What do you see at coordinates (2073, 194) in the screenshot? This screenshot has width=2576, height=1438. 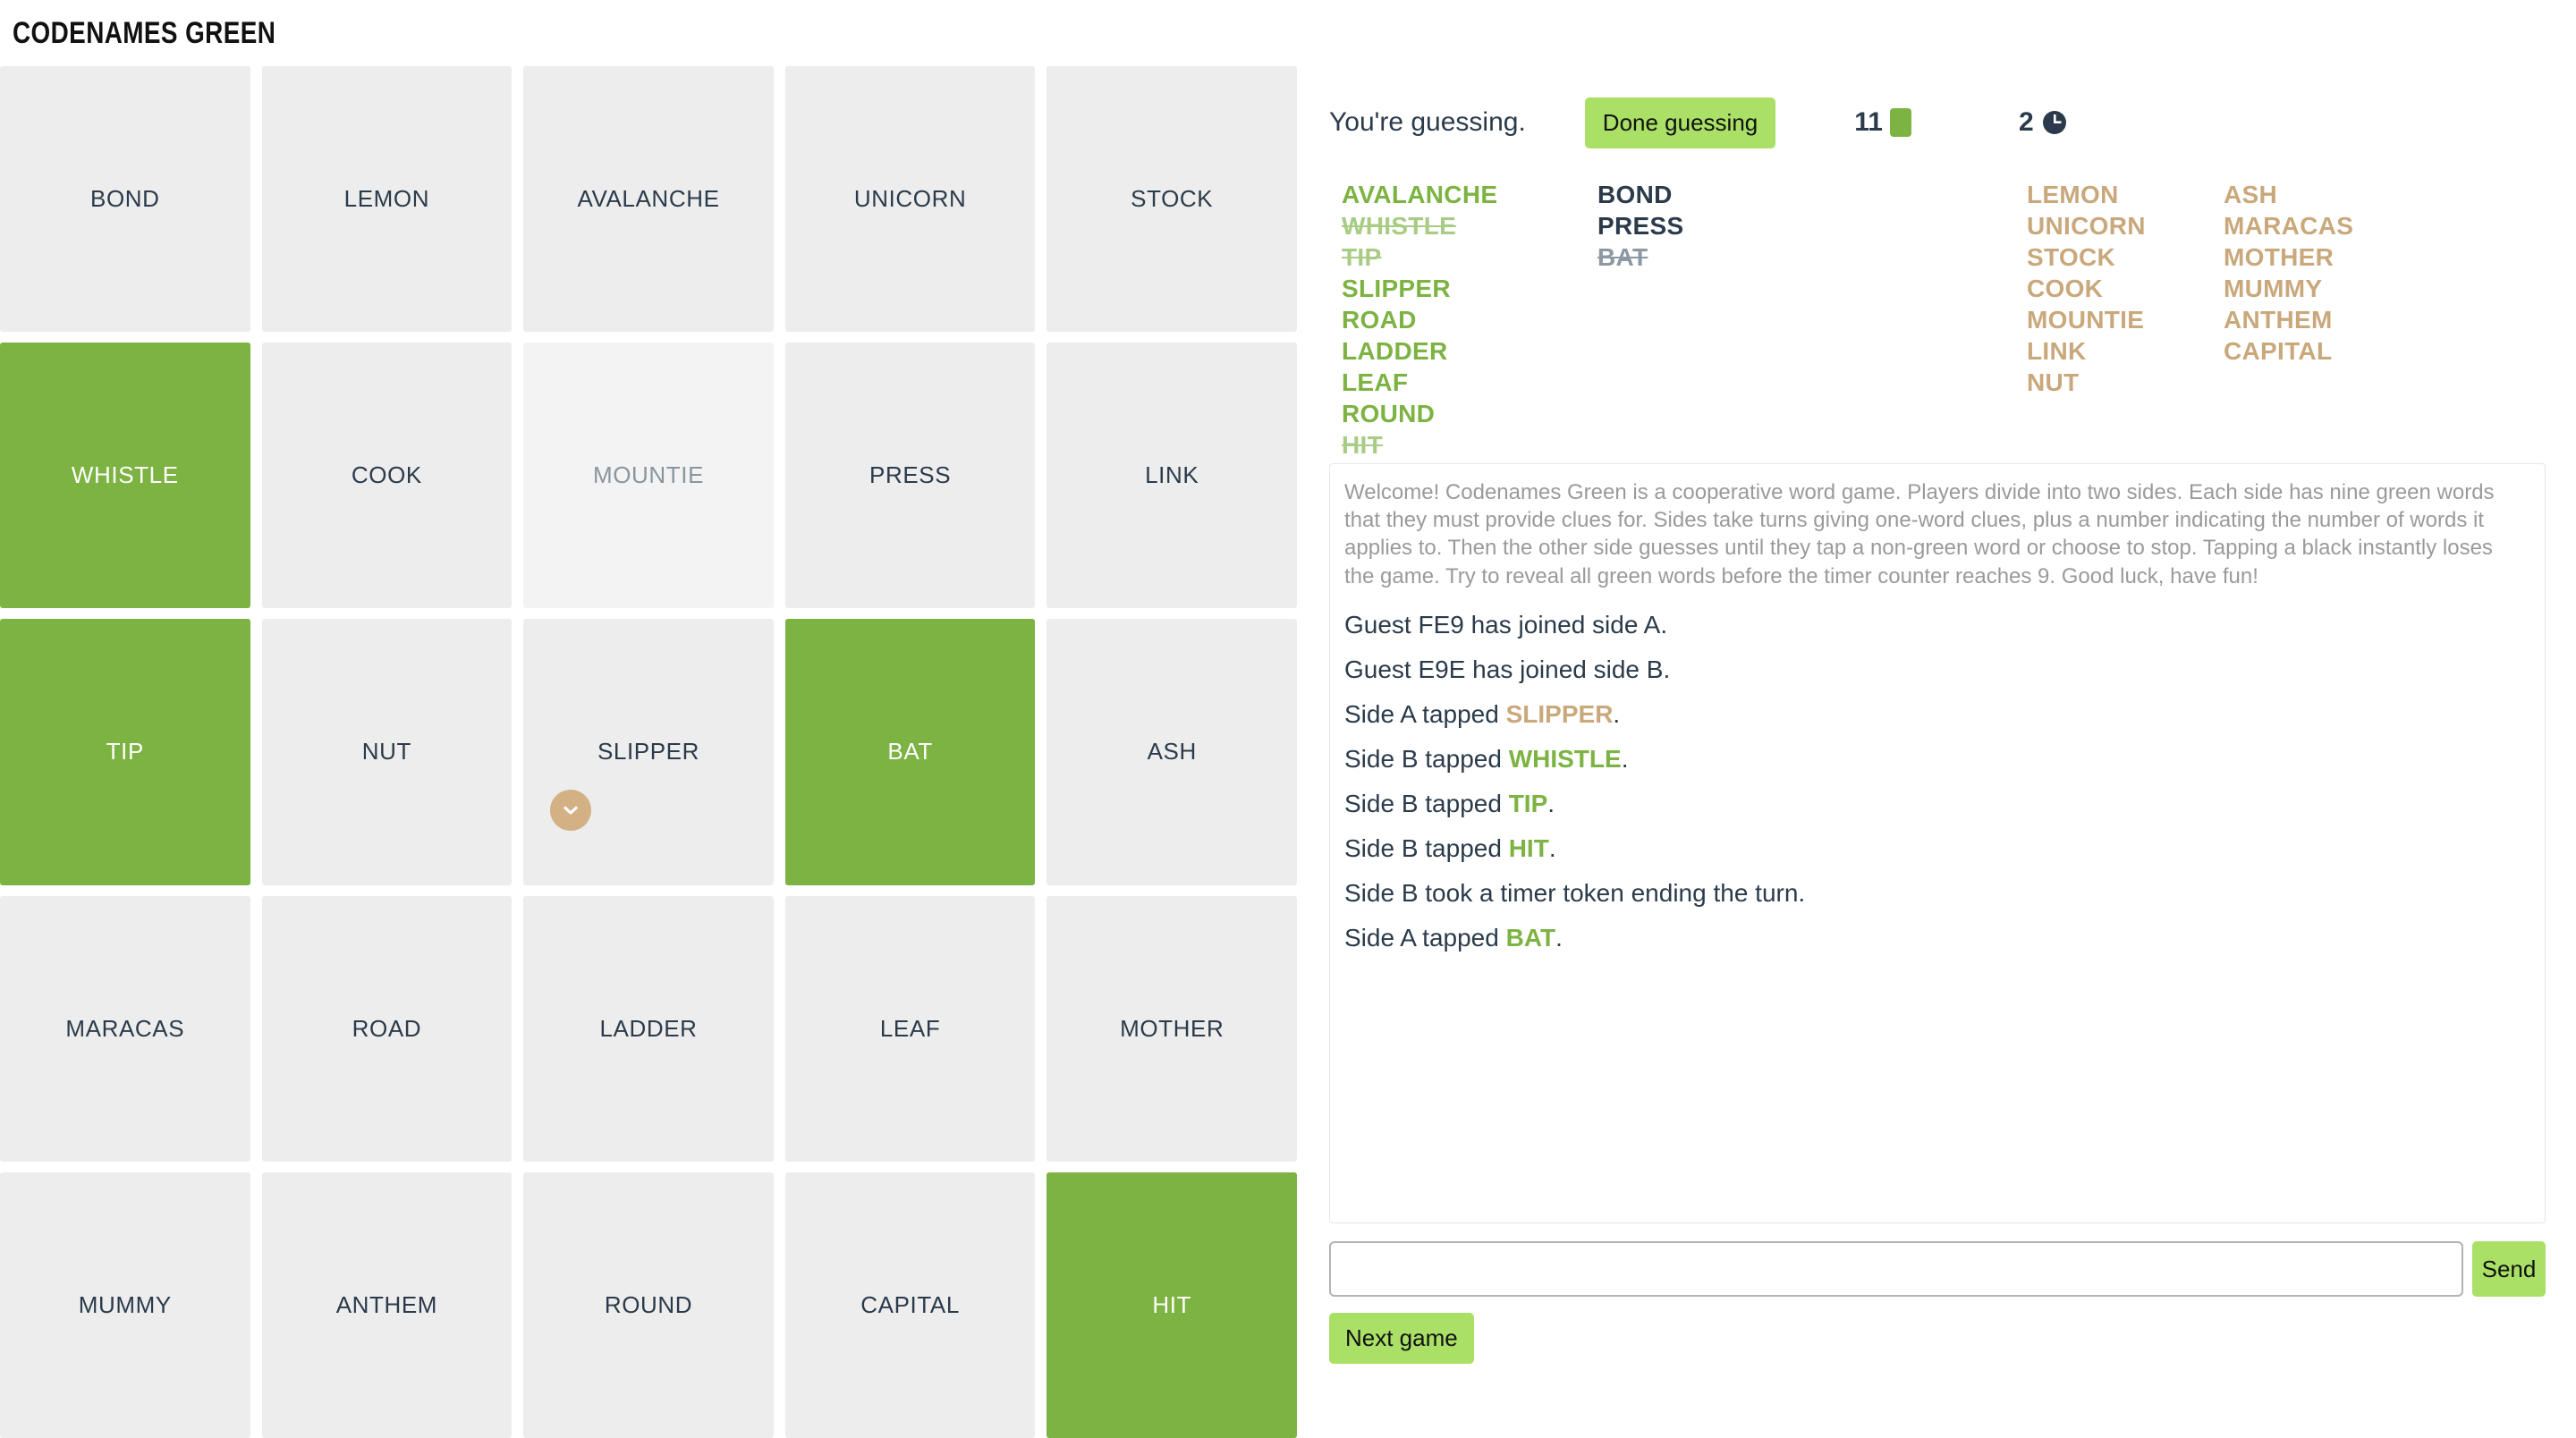 I see `clue-word: LEMON` at bounding box center [2073, 194].